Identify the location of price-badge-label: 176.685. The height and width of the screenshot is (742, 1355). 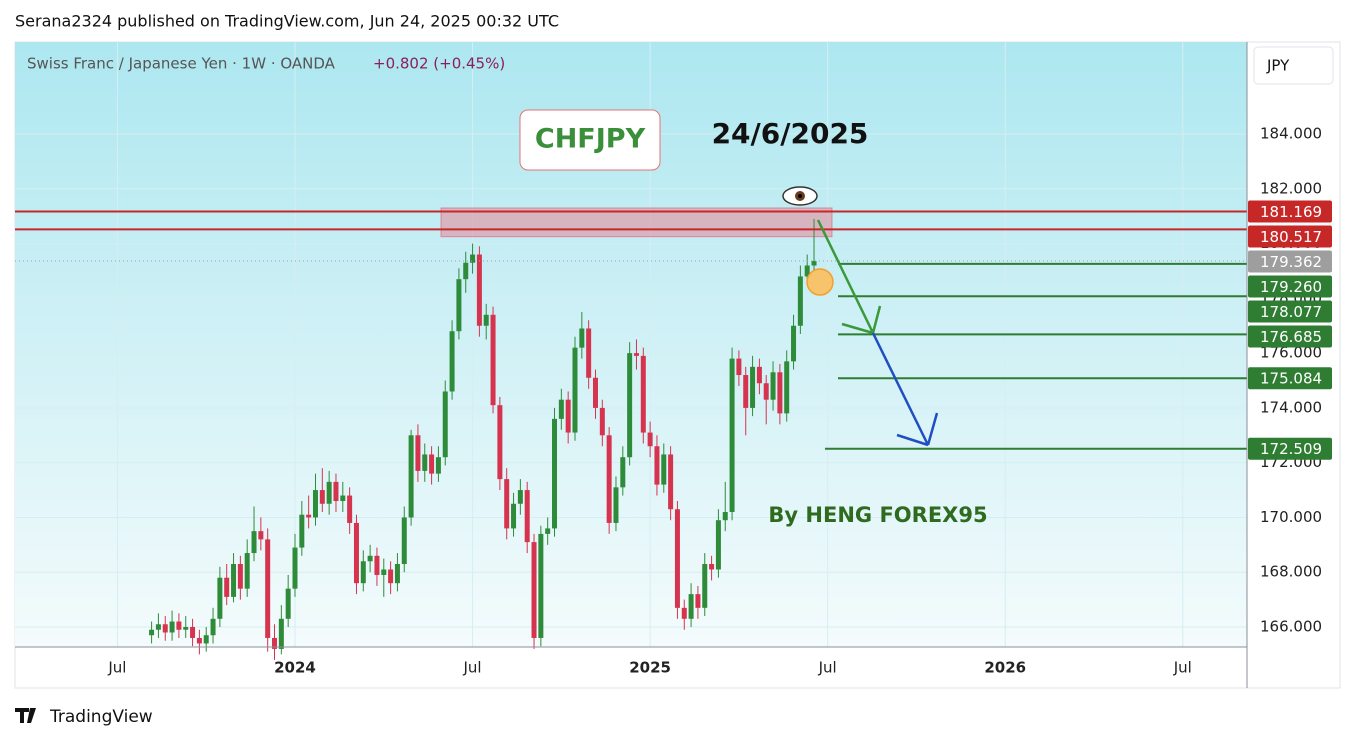
(1291, 337).